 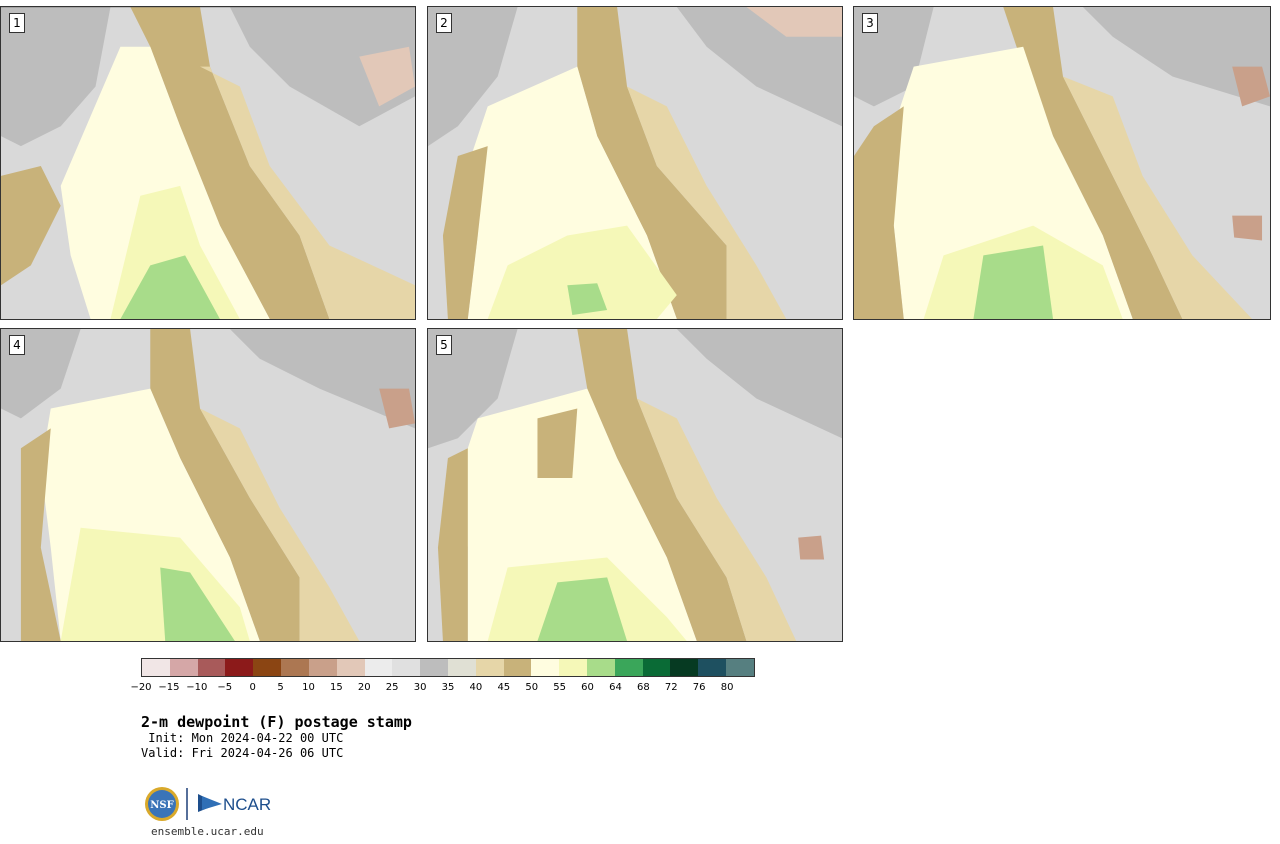 I want to click on panel-number-label: 4, so click(x=17, y=345).